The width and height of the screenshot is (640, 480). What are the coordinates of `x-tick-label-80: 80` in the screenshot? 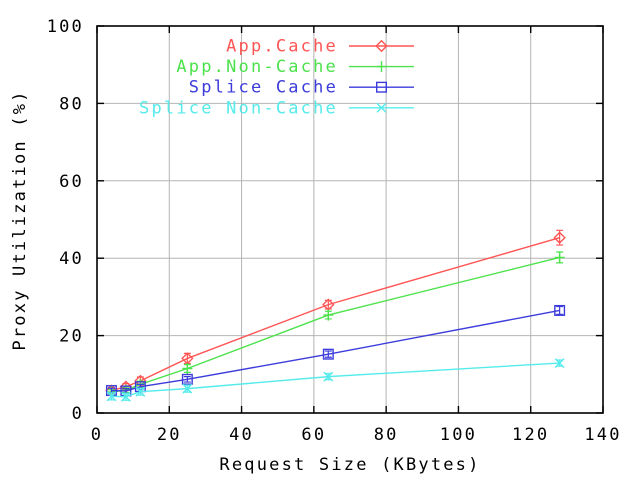 It's located at (386, 435).